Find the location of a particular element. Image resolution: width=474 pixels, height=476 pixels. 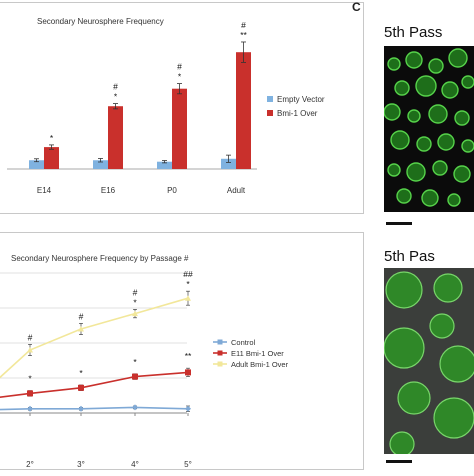

bar-e16-s0 is located at coordinates (100, 164).